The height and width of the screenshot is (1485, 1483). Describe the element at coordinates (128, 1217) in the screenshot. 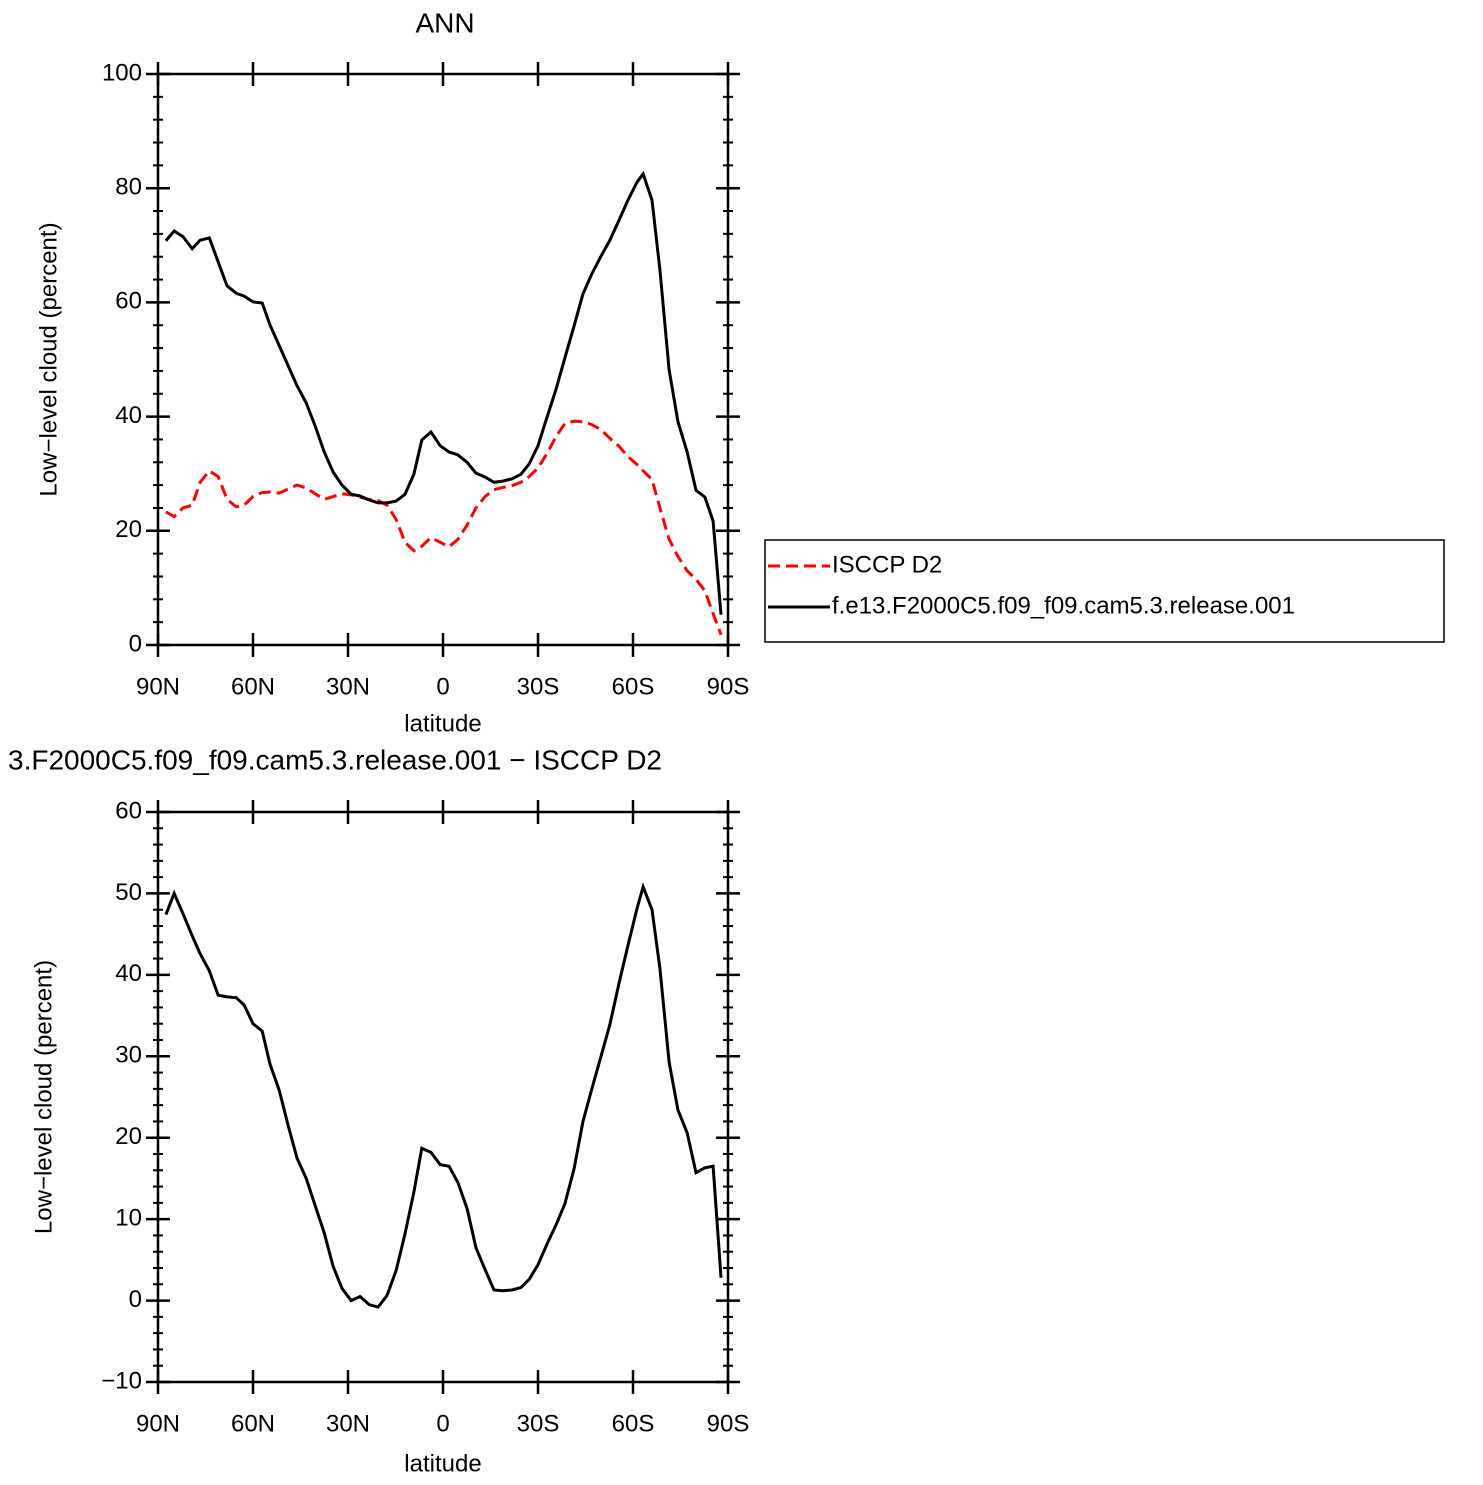

I see `y-tick-label: 10` at that location.